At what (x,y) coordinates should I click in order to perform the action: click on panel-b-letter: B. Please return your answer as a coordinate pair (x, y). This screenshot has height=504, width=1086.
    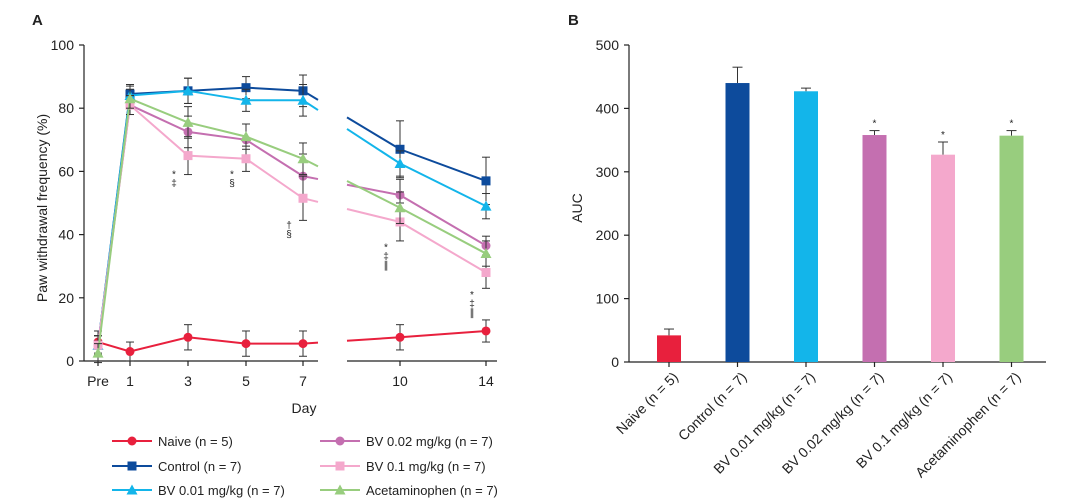
    Looking at the image, I should click on (573, 20).